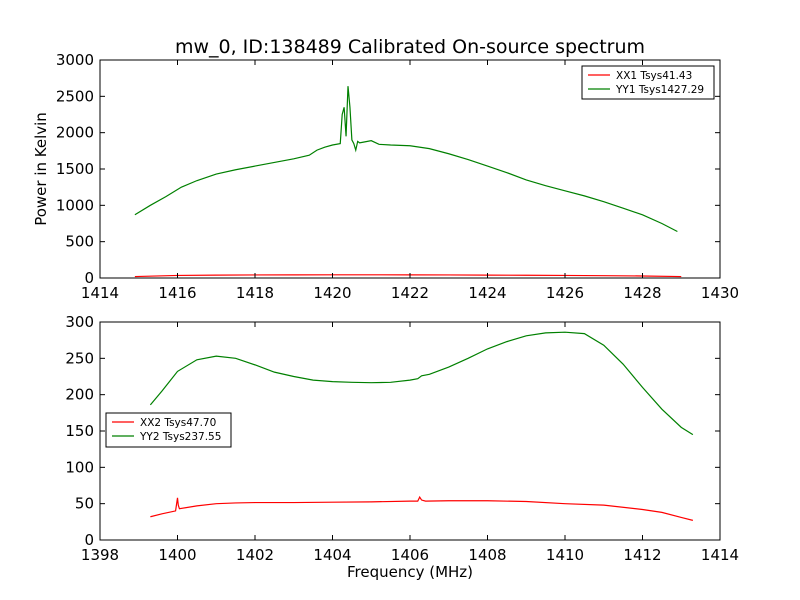 Image resolution: width=800 pixels, height=600 pixels. What do you see at coordinates (410, 572) in the screenshot?
I see `bottom-panel-xlabel: Frequency (MHz)` at bounding box center [410, 572].